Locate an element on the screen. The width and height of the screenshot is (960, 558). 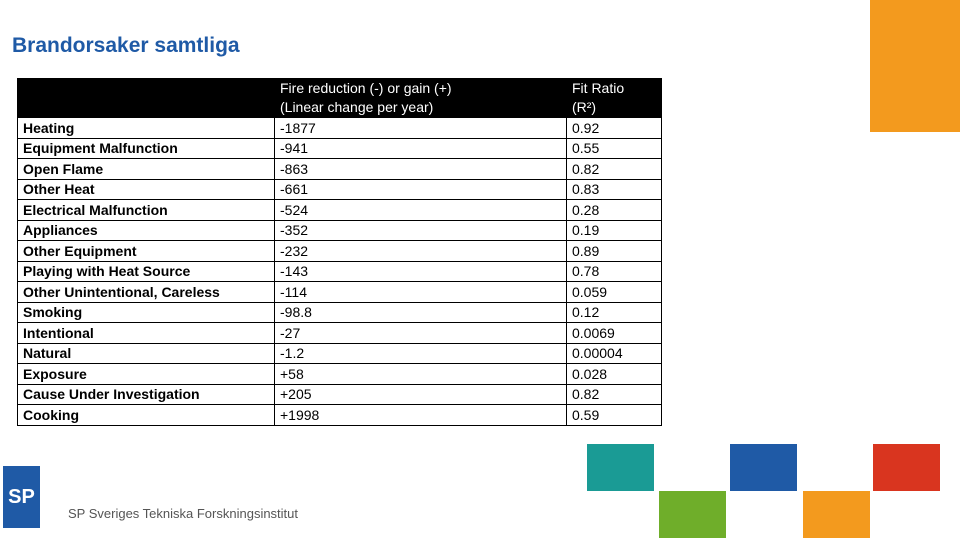
table-cell: 0.12 is located at coordinates (614, 312).